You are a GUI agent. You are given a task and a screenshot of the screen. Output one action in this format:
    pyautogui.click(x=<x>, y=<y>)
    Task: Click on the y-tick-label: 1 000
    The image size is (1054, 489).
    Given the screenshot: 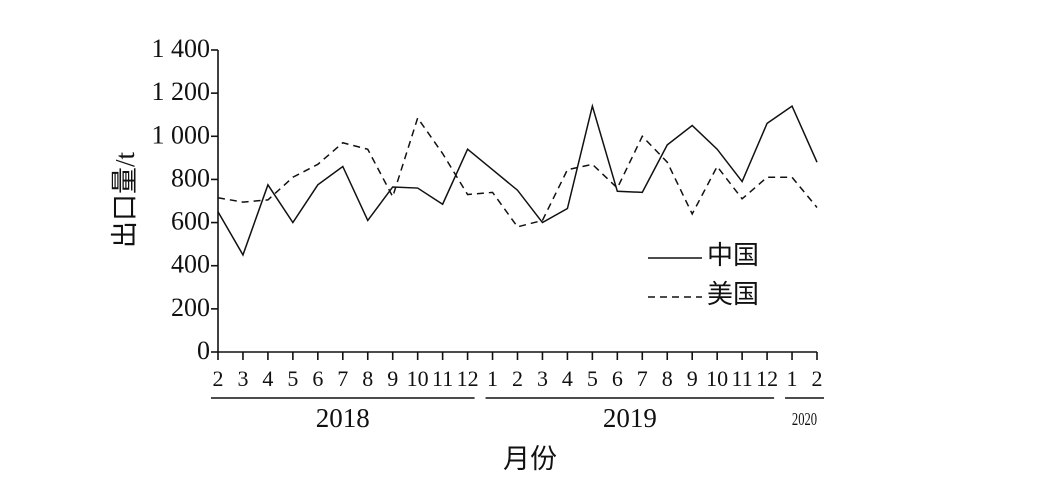 What is the action you would take?
    pyautogui.click(x=181, y=134)
    